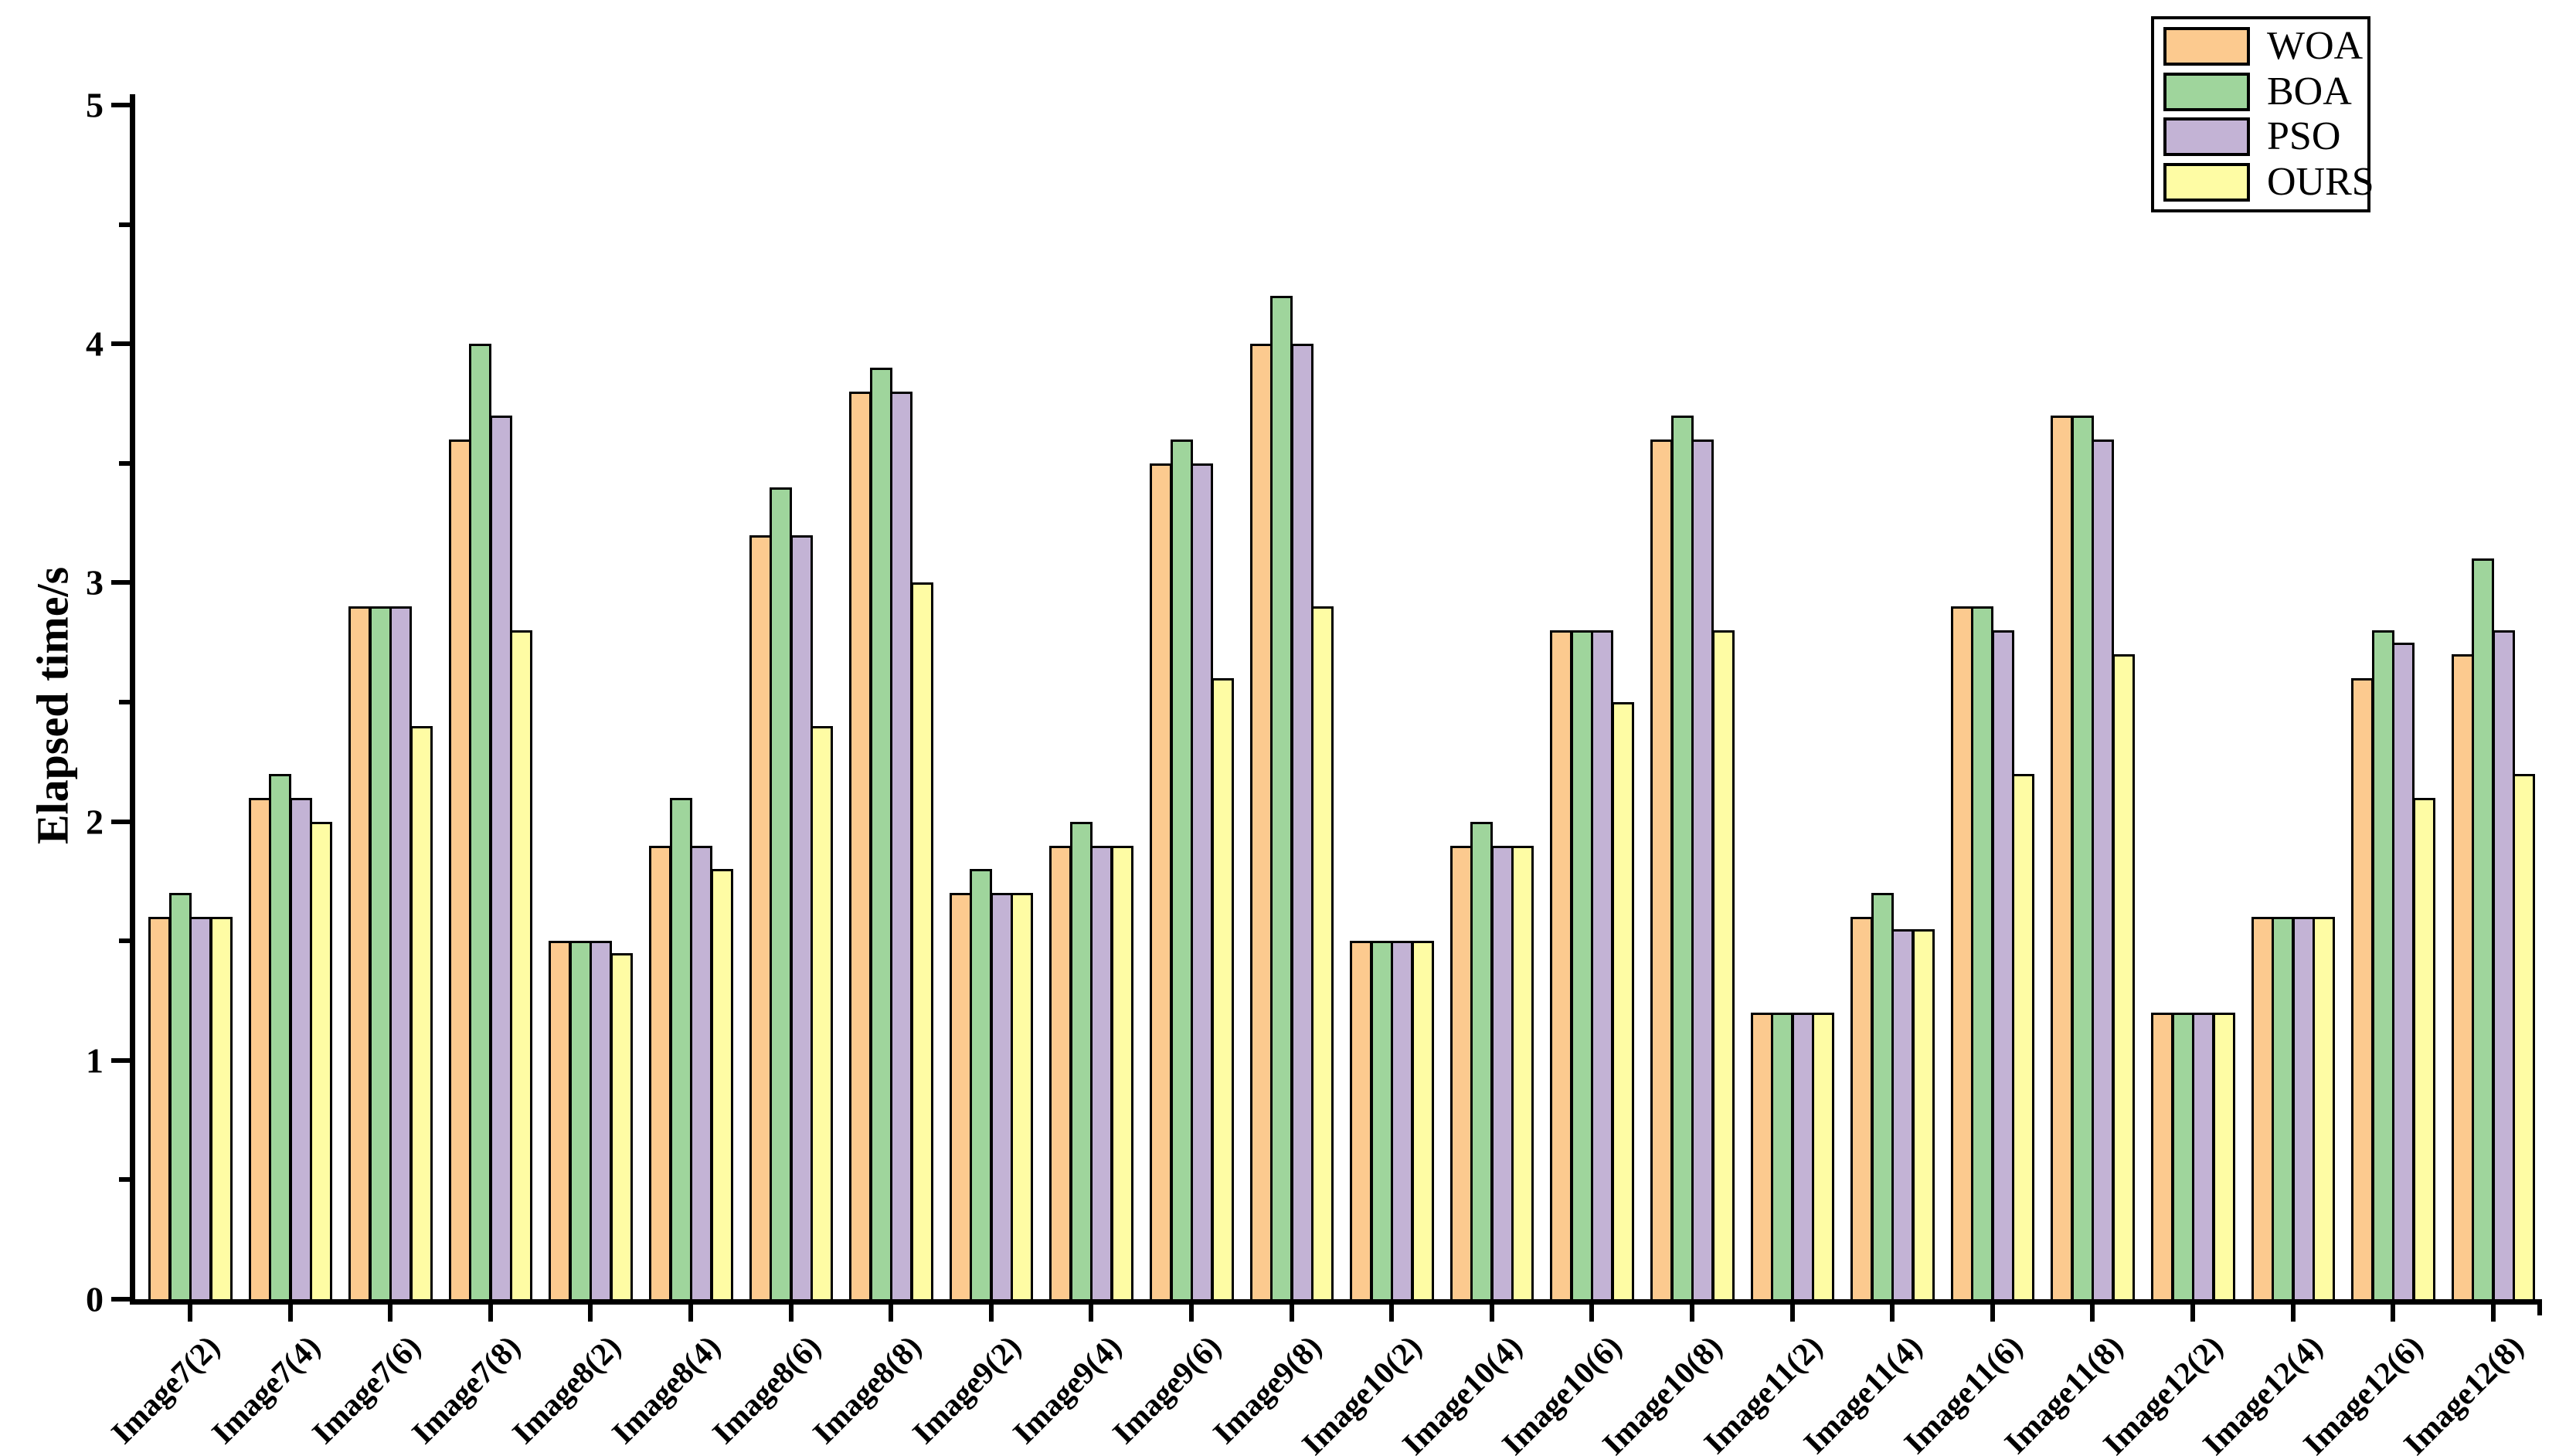 This screenshot has height=1456, width=2559. What do you see at coordinates (1182, 871) in the screenshot?
I see `bar-boa-Image9(6)` at bounding box center [1182, 871].